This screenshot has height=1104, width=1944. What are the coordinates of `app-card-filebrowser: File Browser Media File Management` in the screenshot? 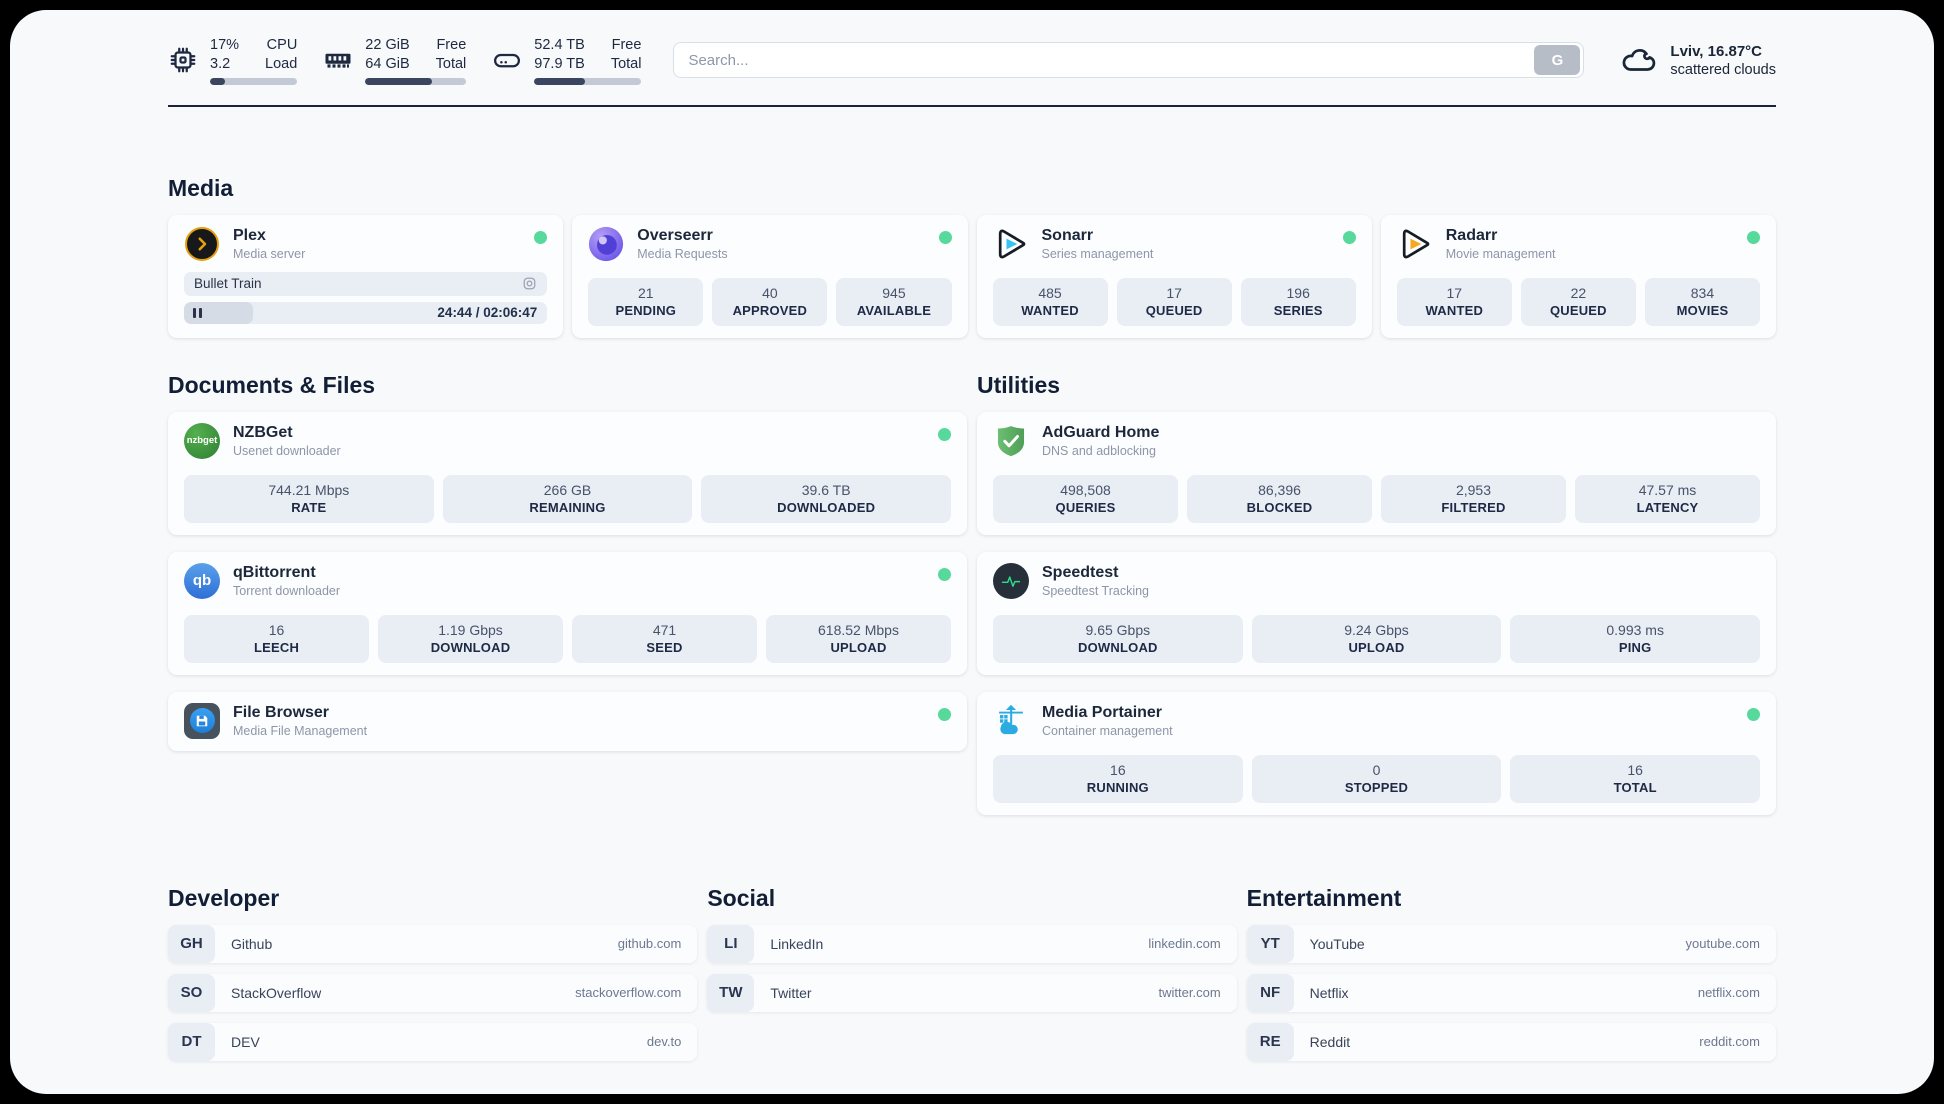 It's located at (567, 721).